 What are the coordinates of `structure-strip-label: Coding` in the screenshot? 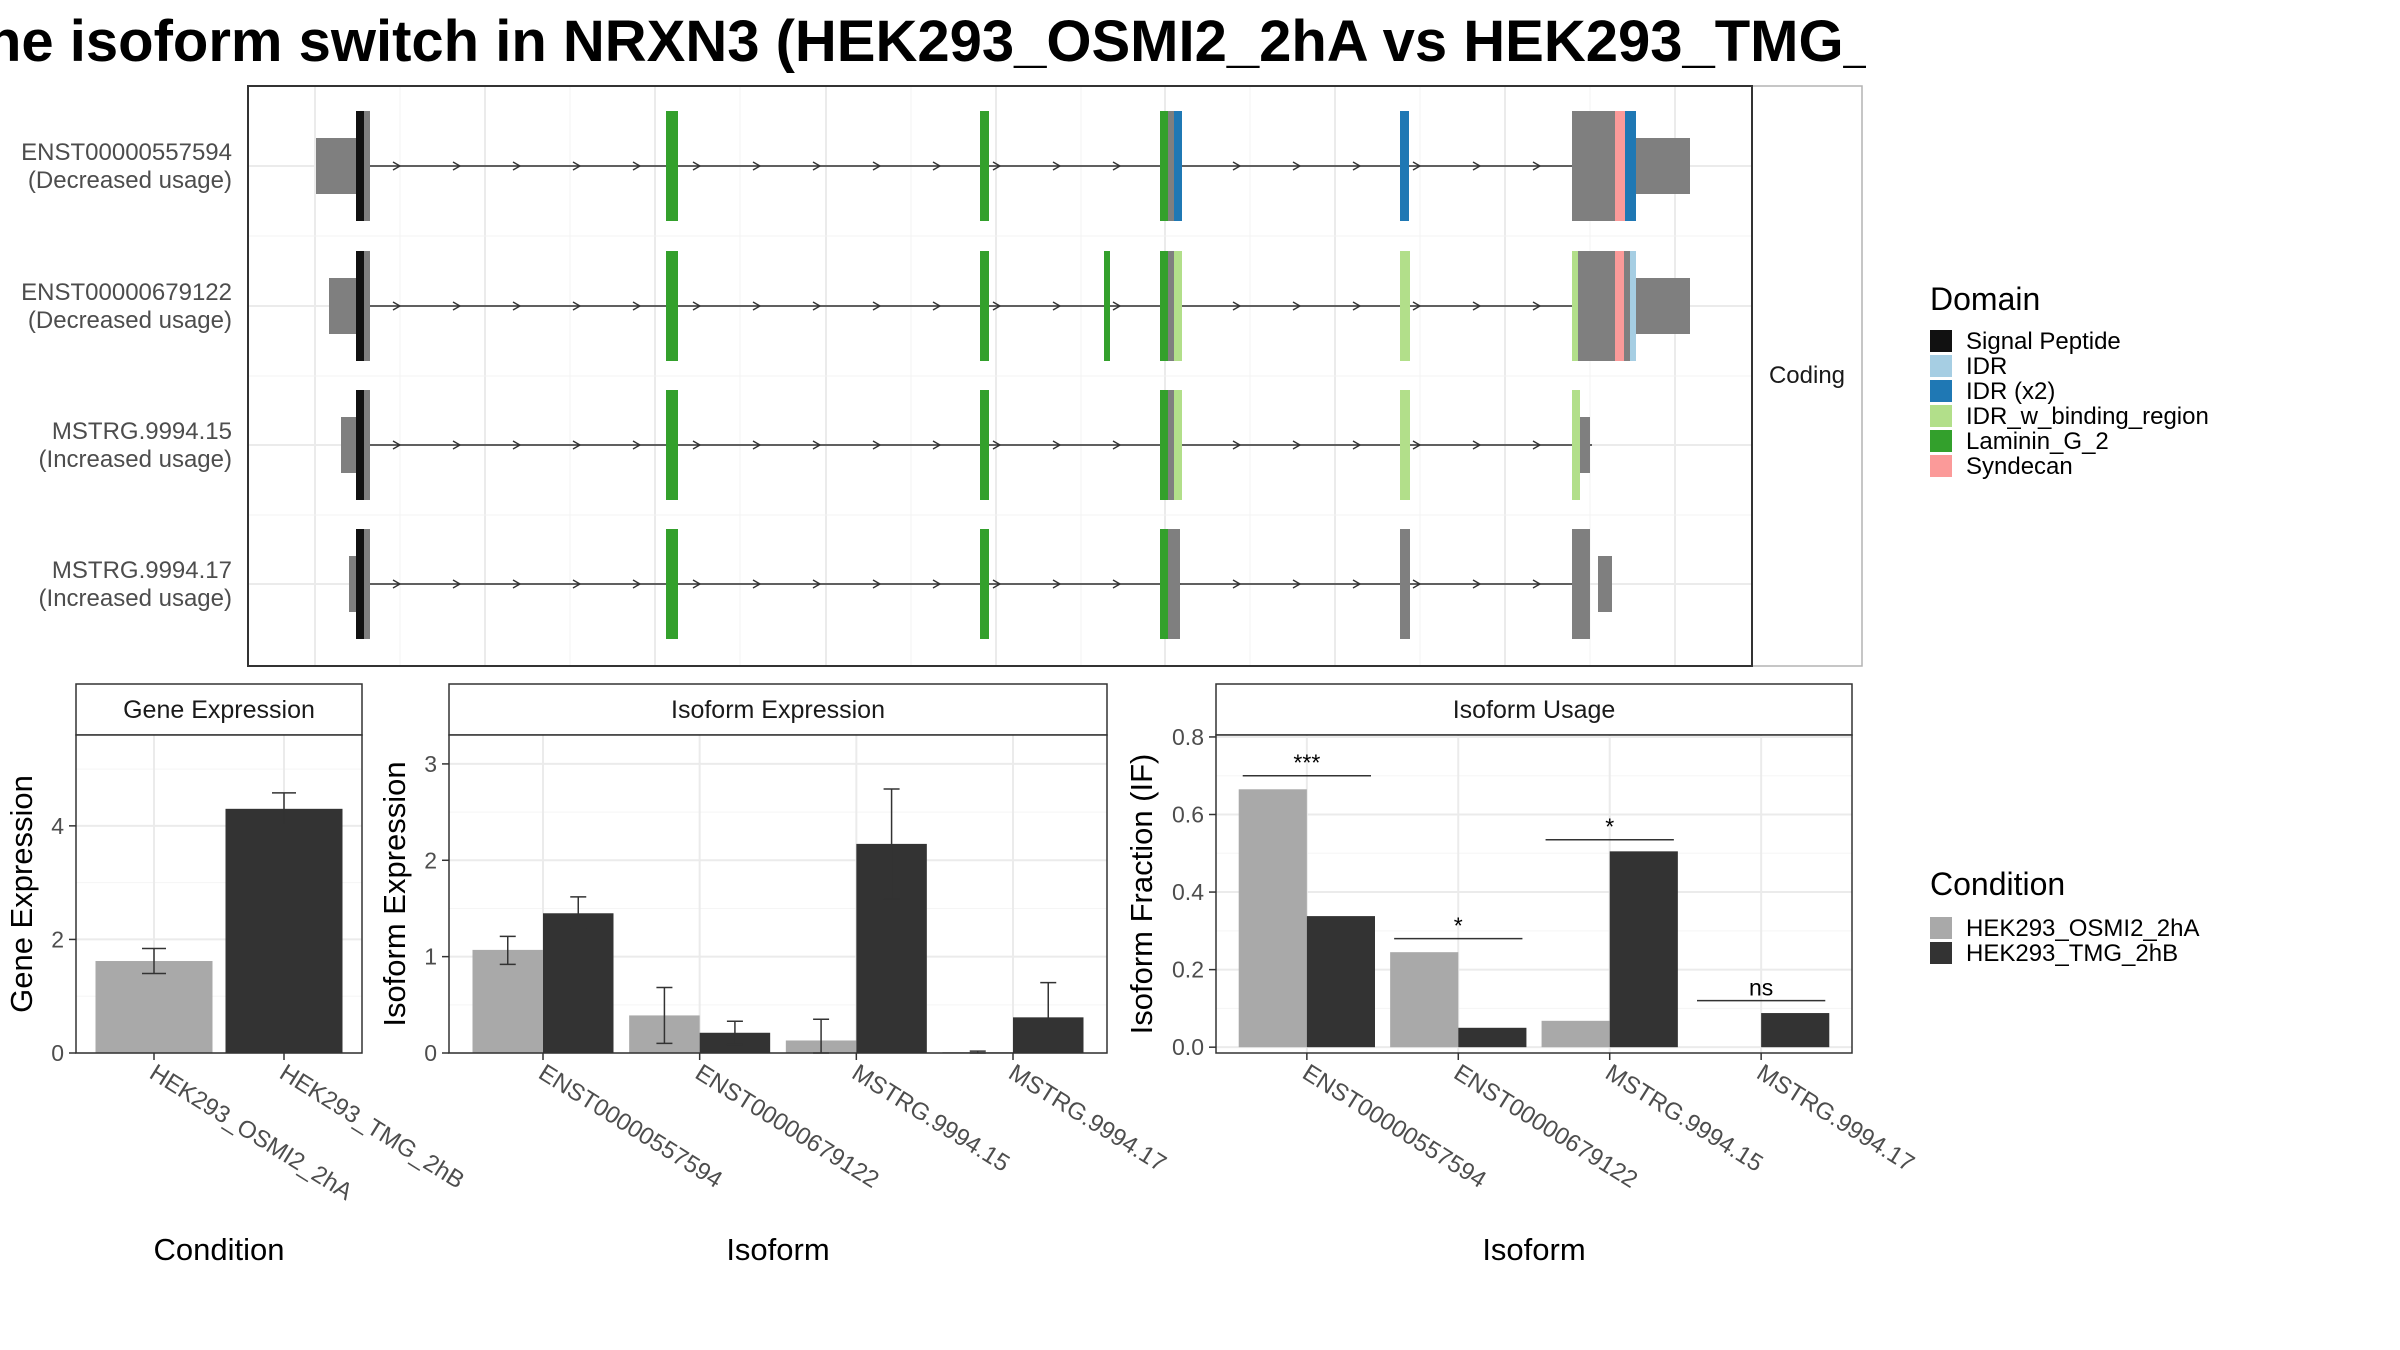 It's located at (1807, 375).